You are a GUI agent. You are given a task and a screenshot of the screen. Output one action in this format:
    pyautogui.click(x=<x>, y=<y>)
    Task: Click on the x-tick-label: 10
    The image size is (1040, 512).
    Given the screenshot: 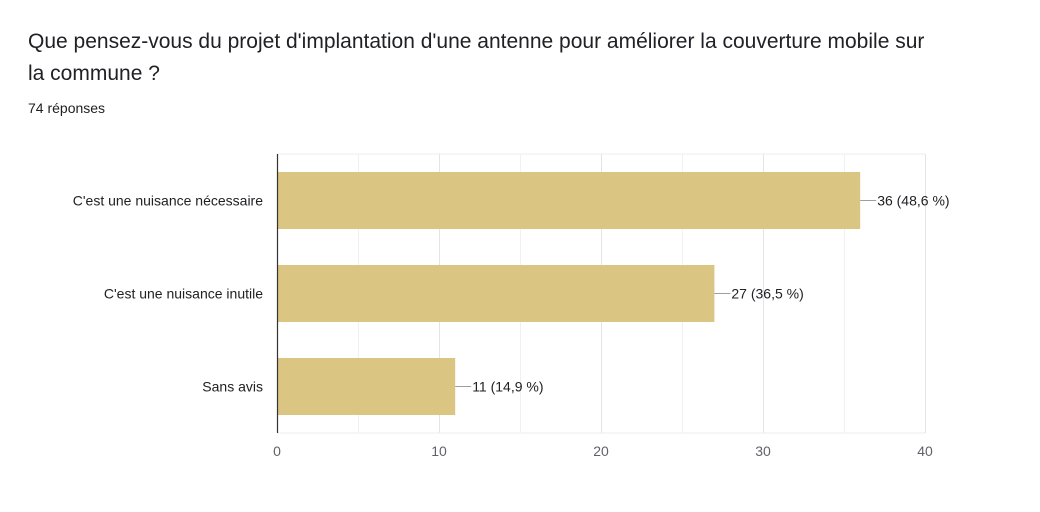 What is the action you would take?
    pyautogui.click(x=439, y=451)
    